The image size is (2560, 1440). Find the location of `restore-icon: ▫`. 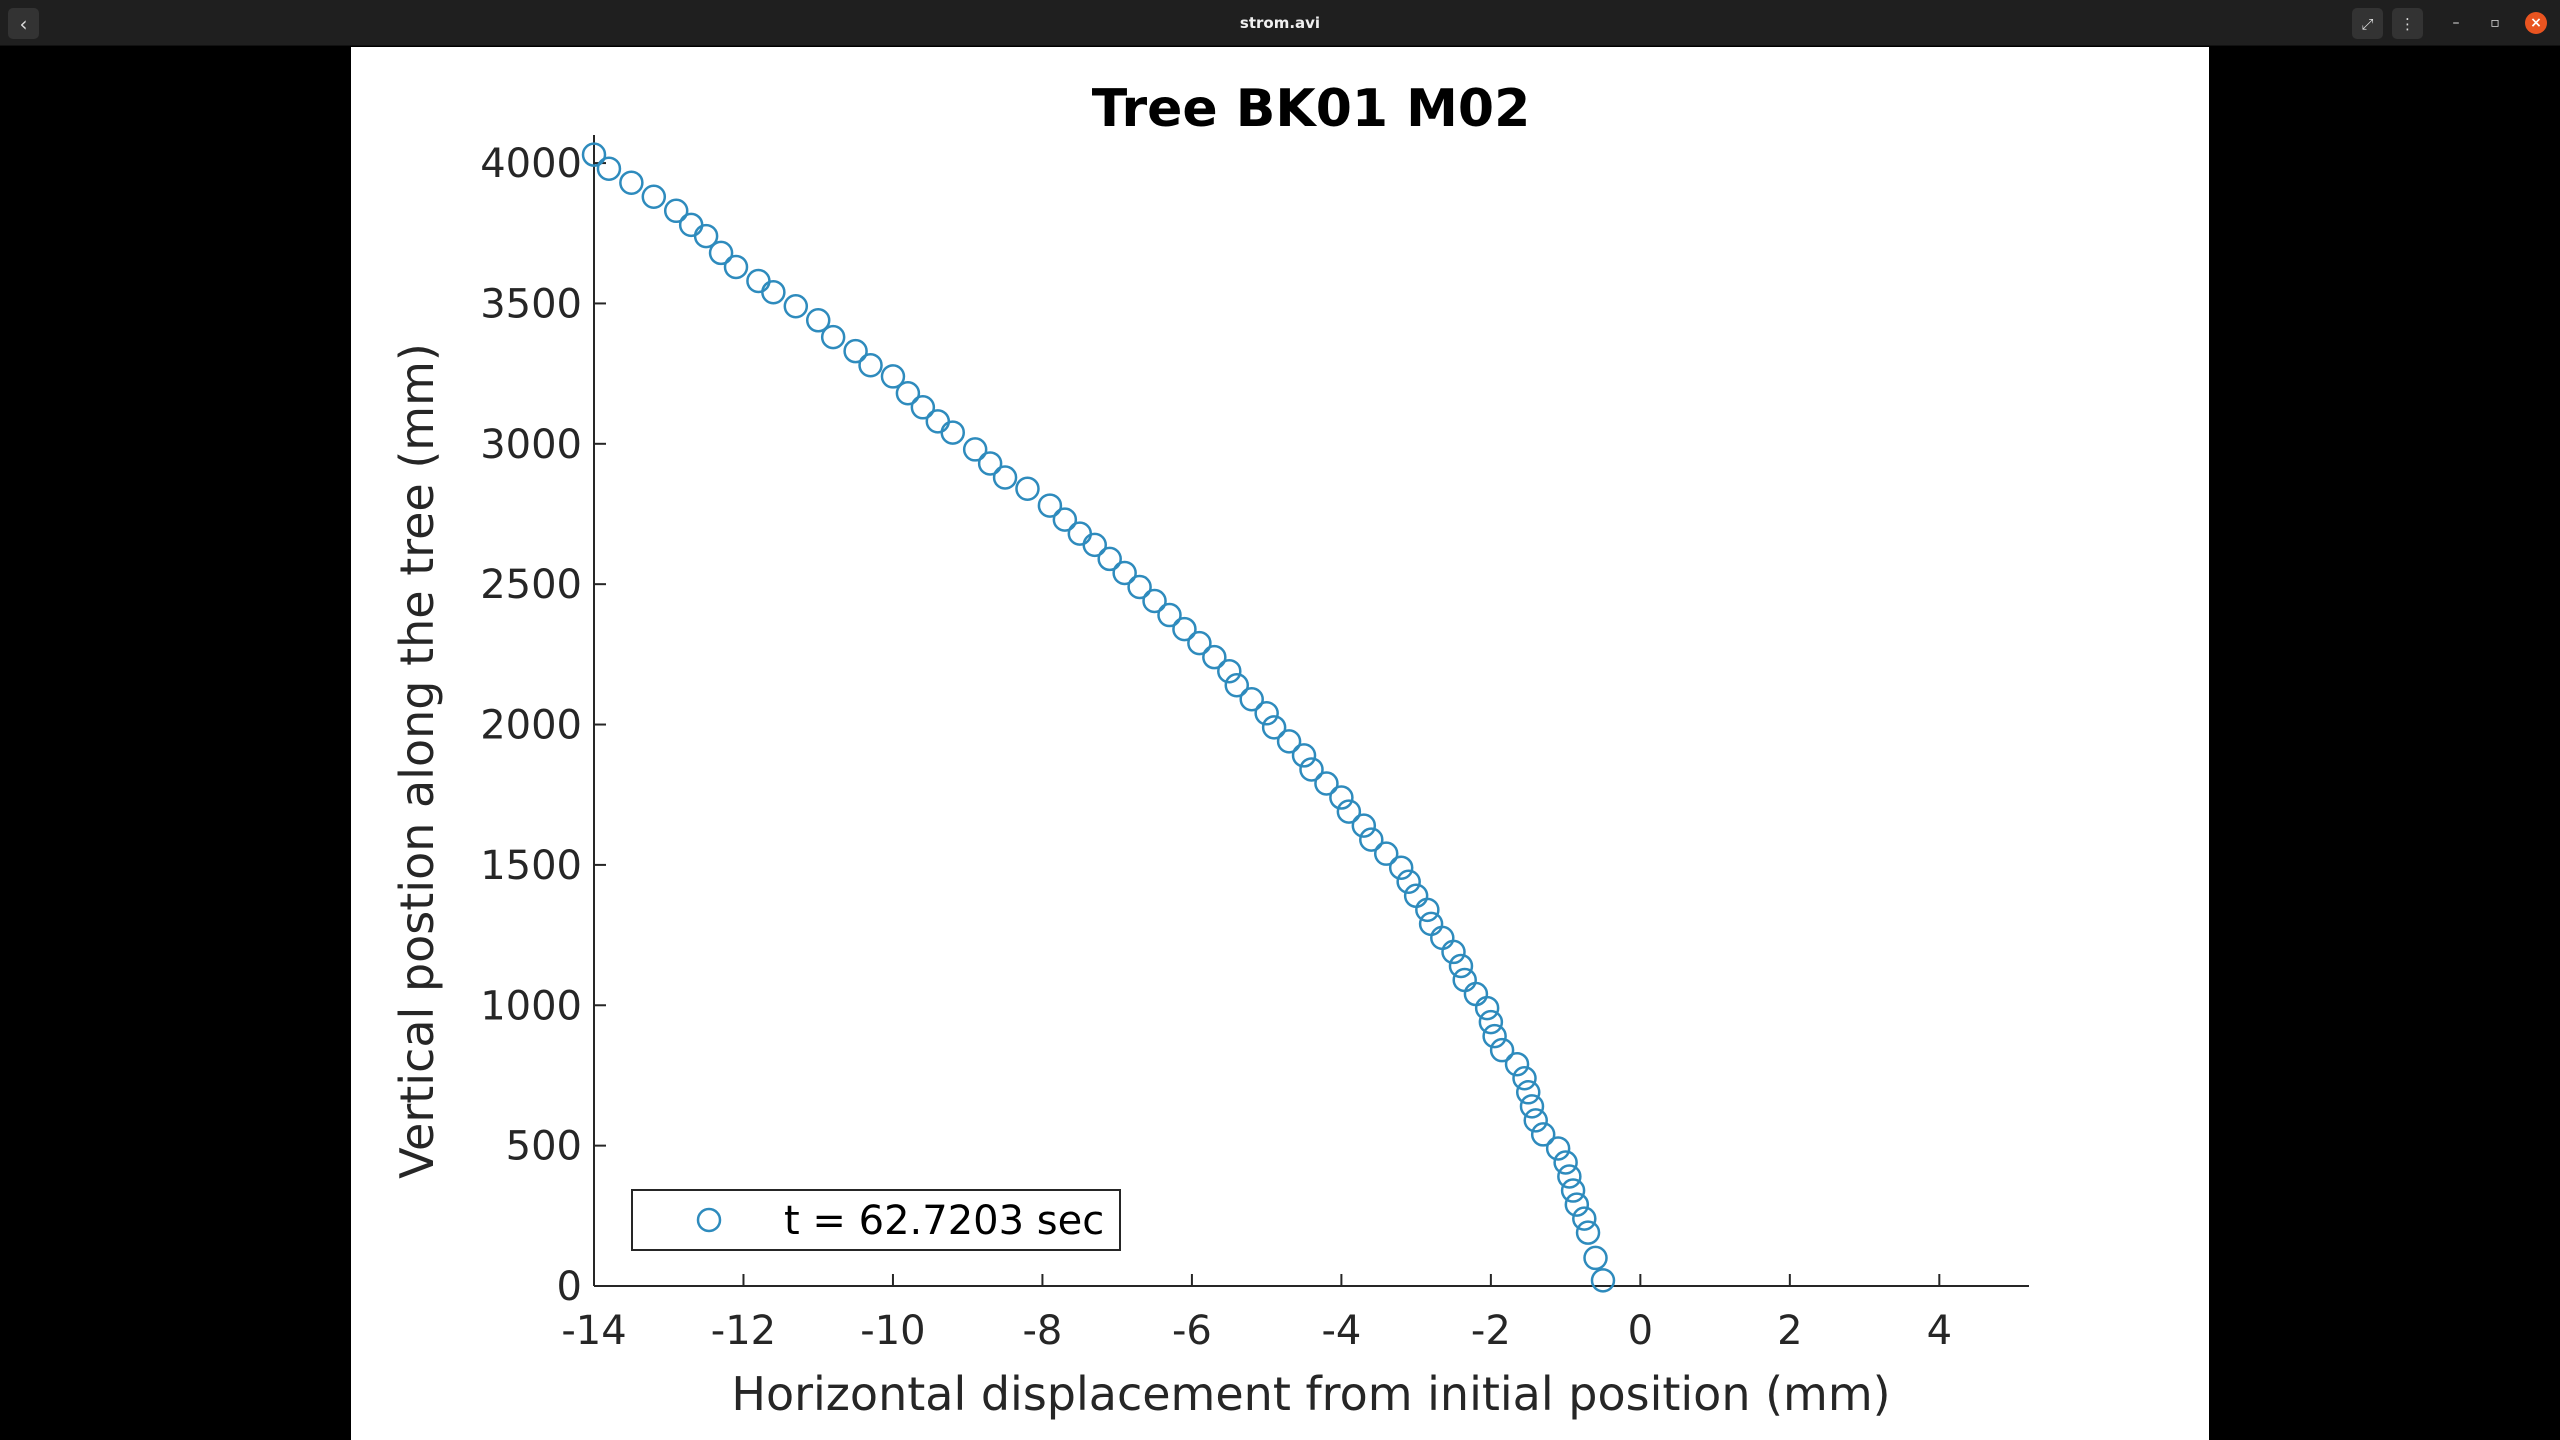

restore-icon: ▫ is located at coordinates (2495, 23).